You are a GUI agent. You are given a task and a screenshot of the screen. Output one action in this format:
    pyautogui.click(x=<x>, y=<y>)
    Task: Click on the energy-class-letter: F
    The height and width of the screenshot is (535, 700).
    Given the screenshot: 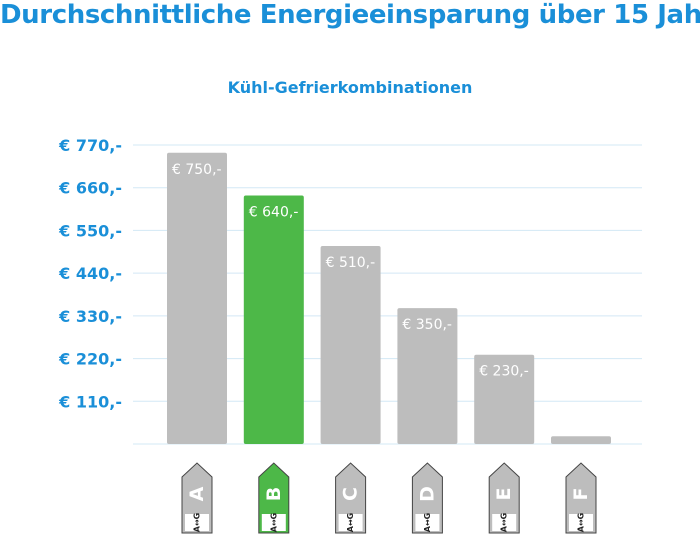 What is the action you would take?
    pyautogui.click(x=581, y=494)
    